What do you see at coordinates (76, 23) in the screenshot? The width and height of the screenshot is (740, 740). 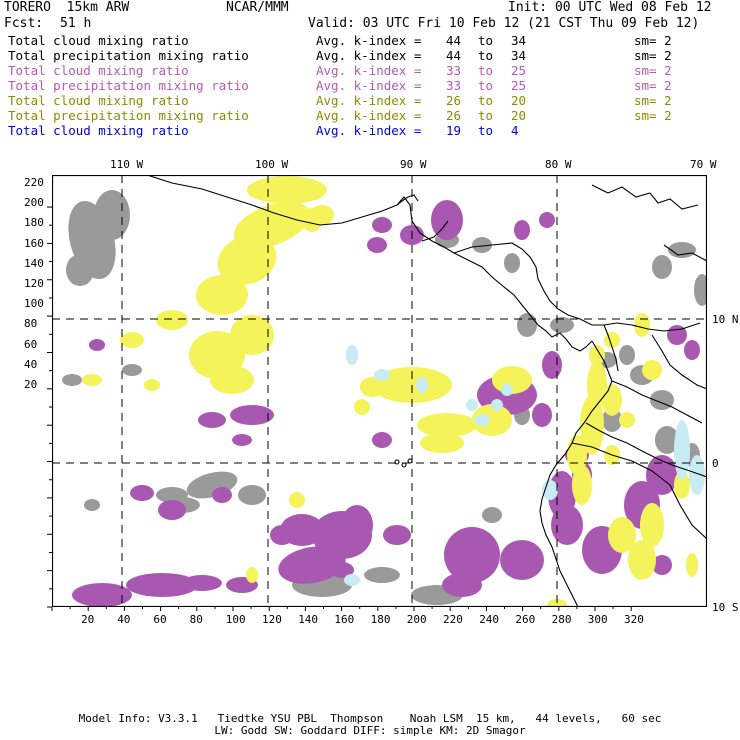 I see `forecast-hour: 51 h` at bounding box center [76, 23].